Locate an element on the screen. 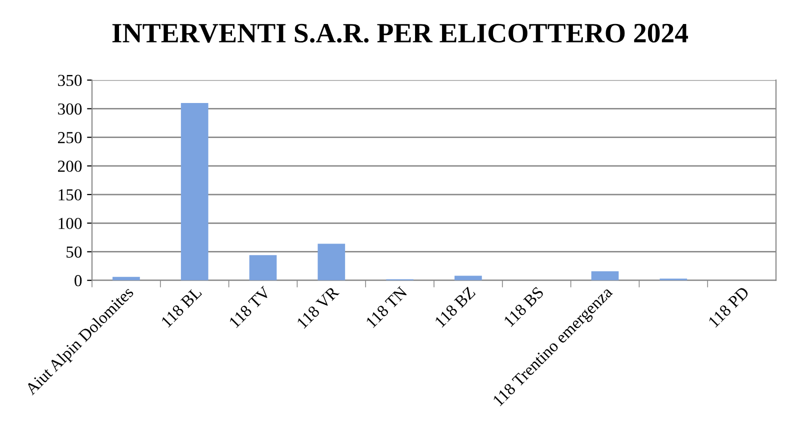  x-tick-label: 118 VR is located at coordinates (318, 307).